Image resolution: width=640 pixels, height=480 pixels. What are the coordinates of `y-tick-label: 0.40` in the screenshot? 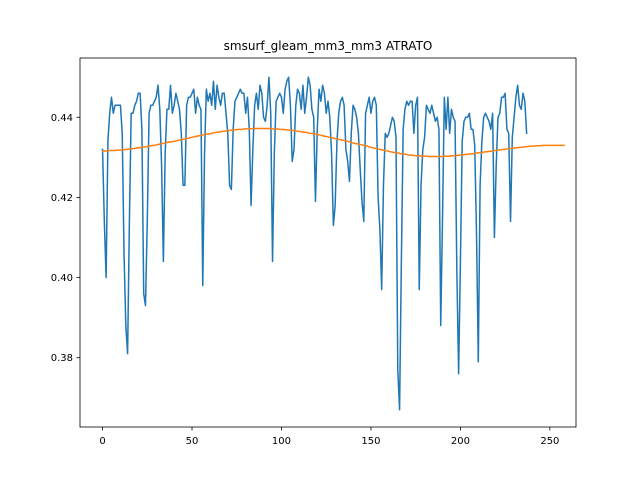 It's located at (62, 278).